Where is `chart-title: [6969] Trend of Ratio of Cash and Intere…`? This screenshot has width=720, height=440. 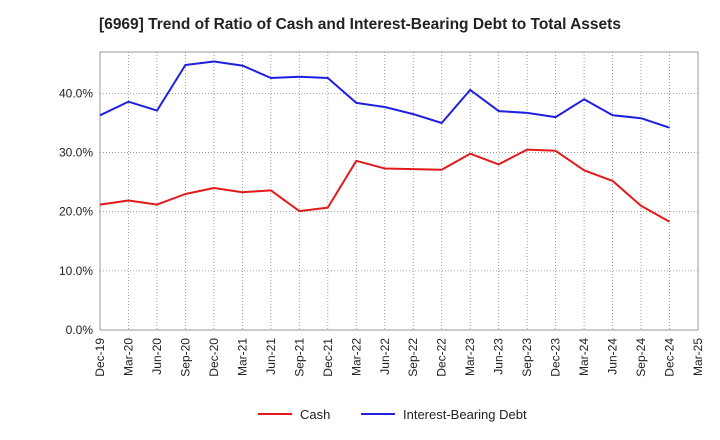
chart-title: [6969] Trend of Ratio of Cash and Intere… is located at coordinates (360, 24).